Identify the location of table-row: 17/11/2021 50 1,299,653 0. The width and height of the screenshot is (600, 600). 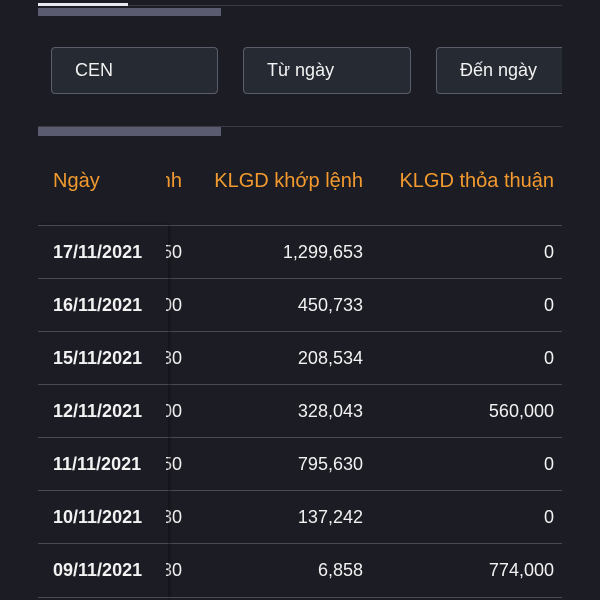
(300, 251).